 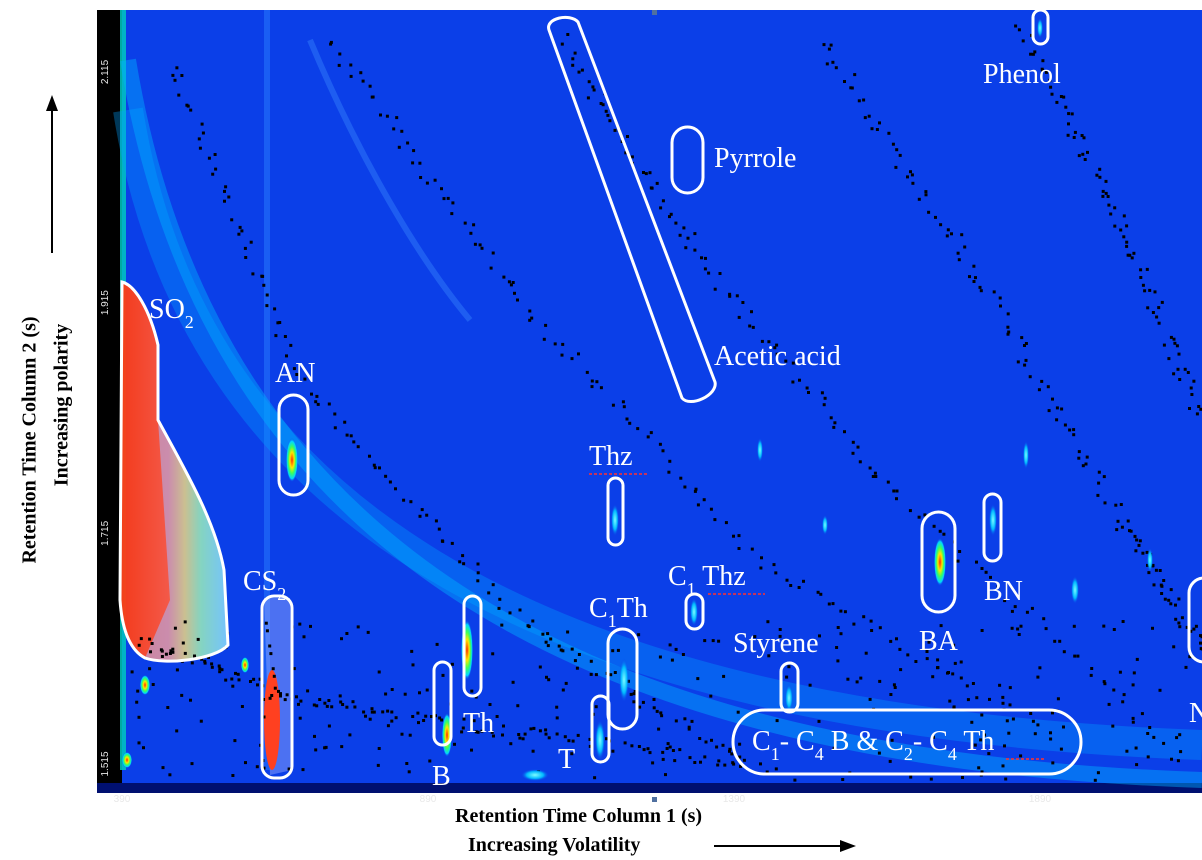 I want to click on n-outline, so click(x=1194, y=620).